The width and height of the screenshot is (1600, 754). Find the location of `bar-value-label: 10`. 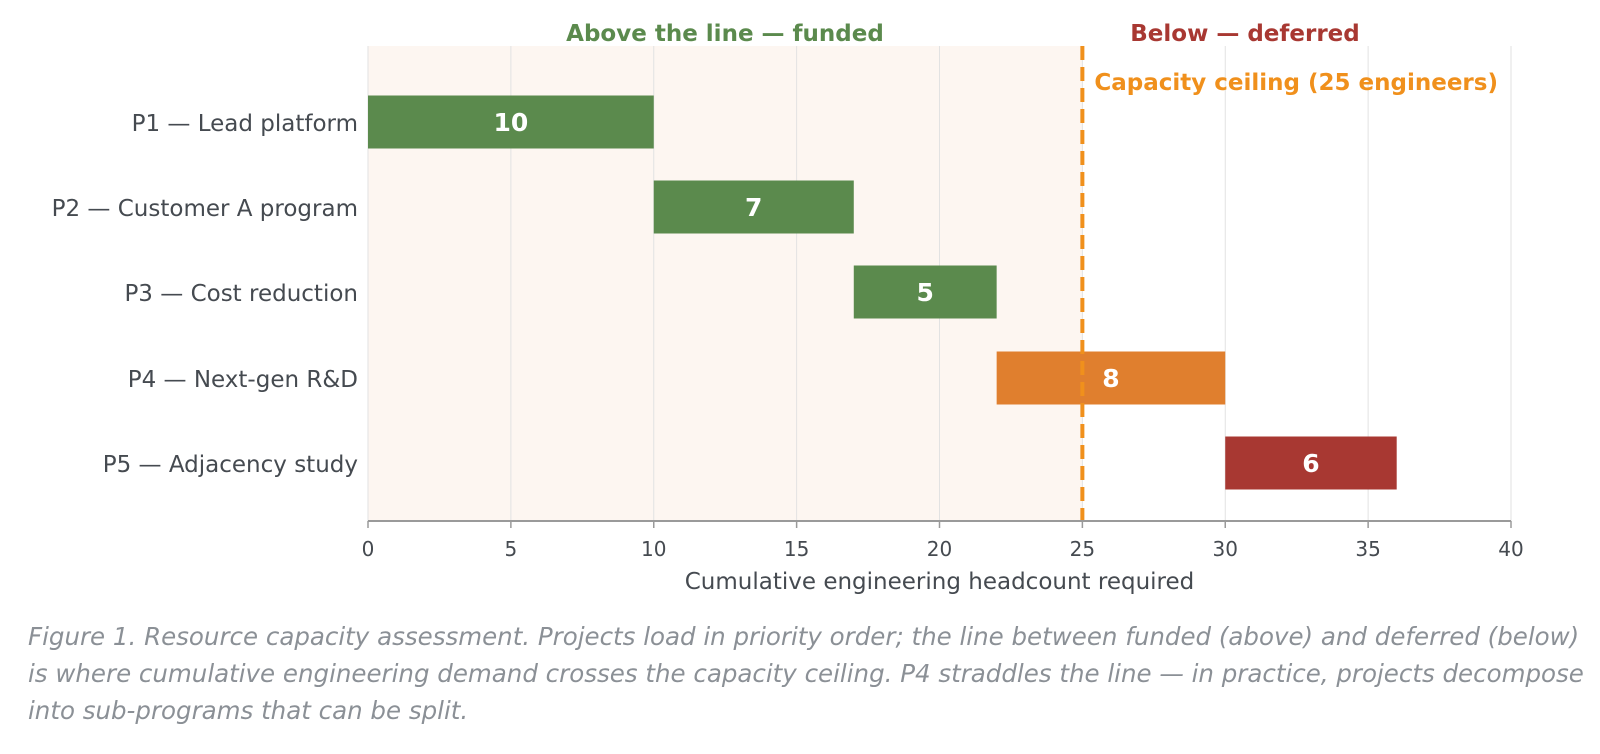

bar-value-label: 10 is located at coordinates (510, 122).